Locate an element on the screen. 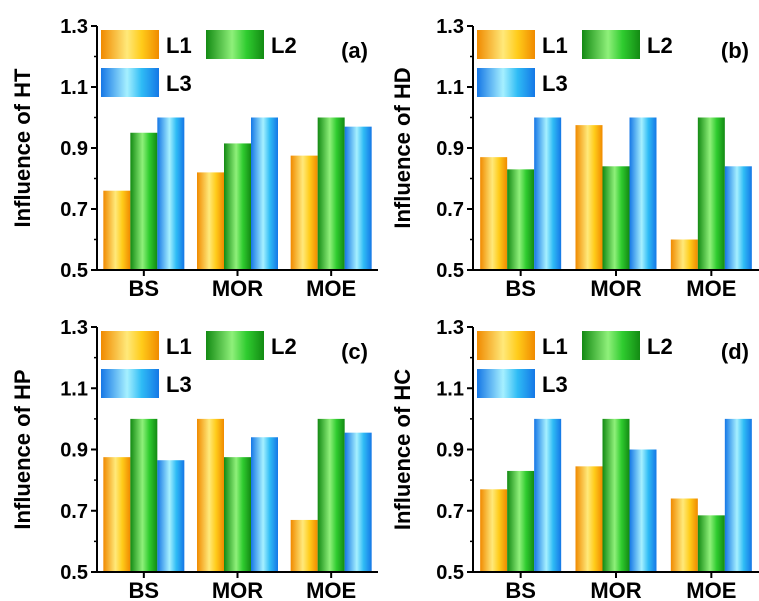  panel-label: (a) is located at coordinates (354, 50).